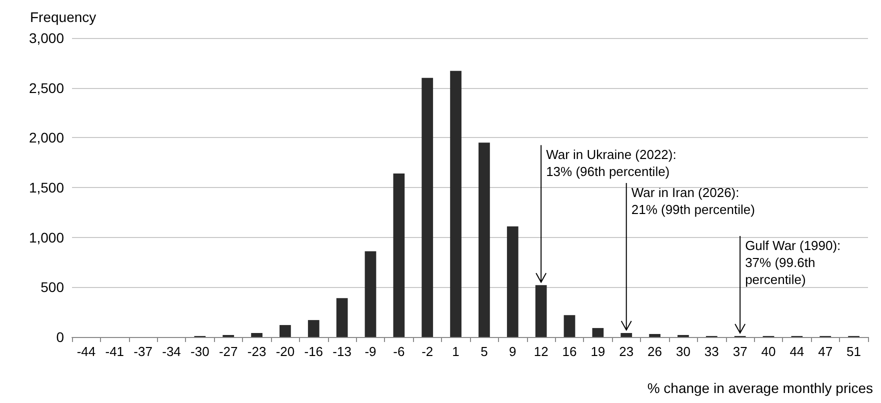 This screenshot has height=403, width=881. What do you see at coordinates (655, 351) in the screenshot?
I see `x-tick-label: 26` at bounding box center [655, 351].